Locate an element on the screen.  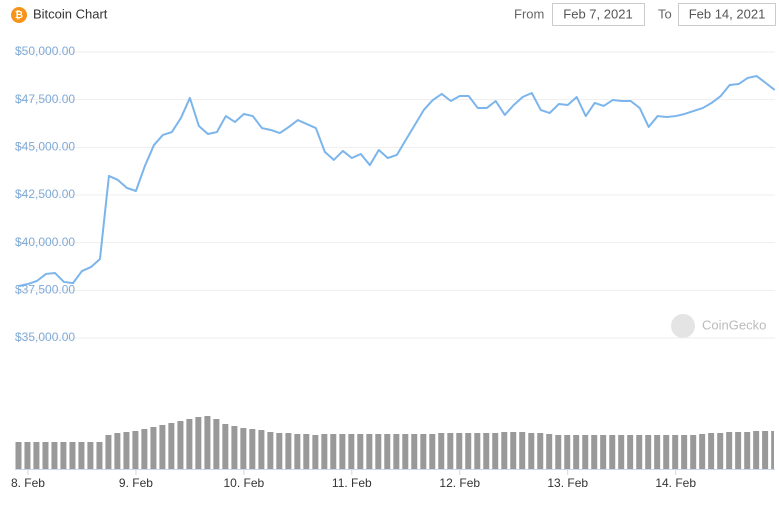
from-input is located at coordinates (598, 14).